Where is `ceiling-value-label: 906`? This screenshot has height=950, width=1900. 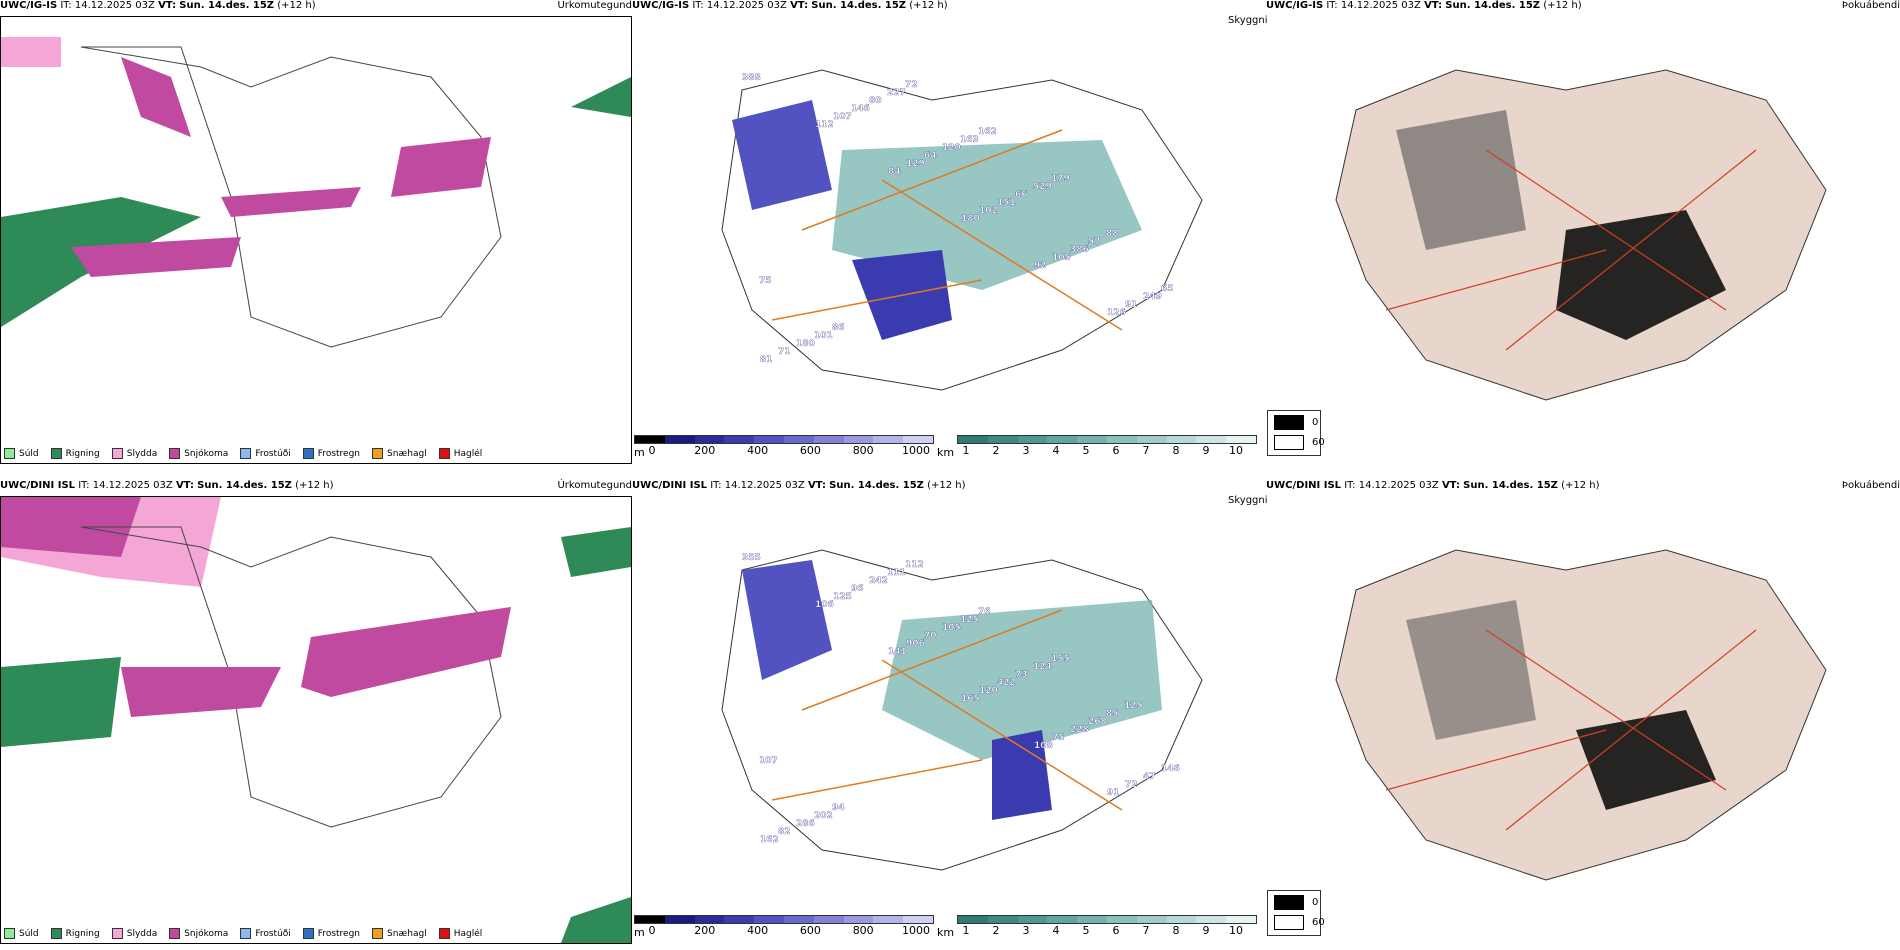
ceiling-value-label: 906 is located at coordinates (915, 644).